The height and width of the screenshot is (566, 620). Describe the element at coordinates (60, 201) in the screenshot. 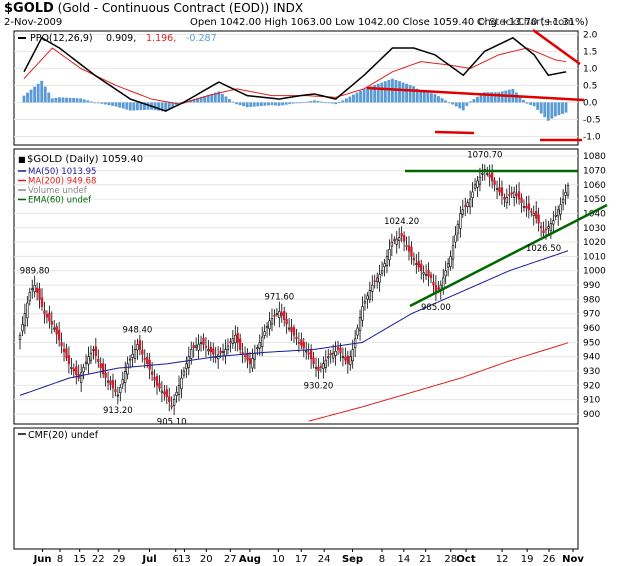

I see `price-legend-text: EMA(60) undef` at that location.